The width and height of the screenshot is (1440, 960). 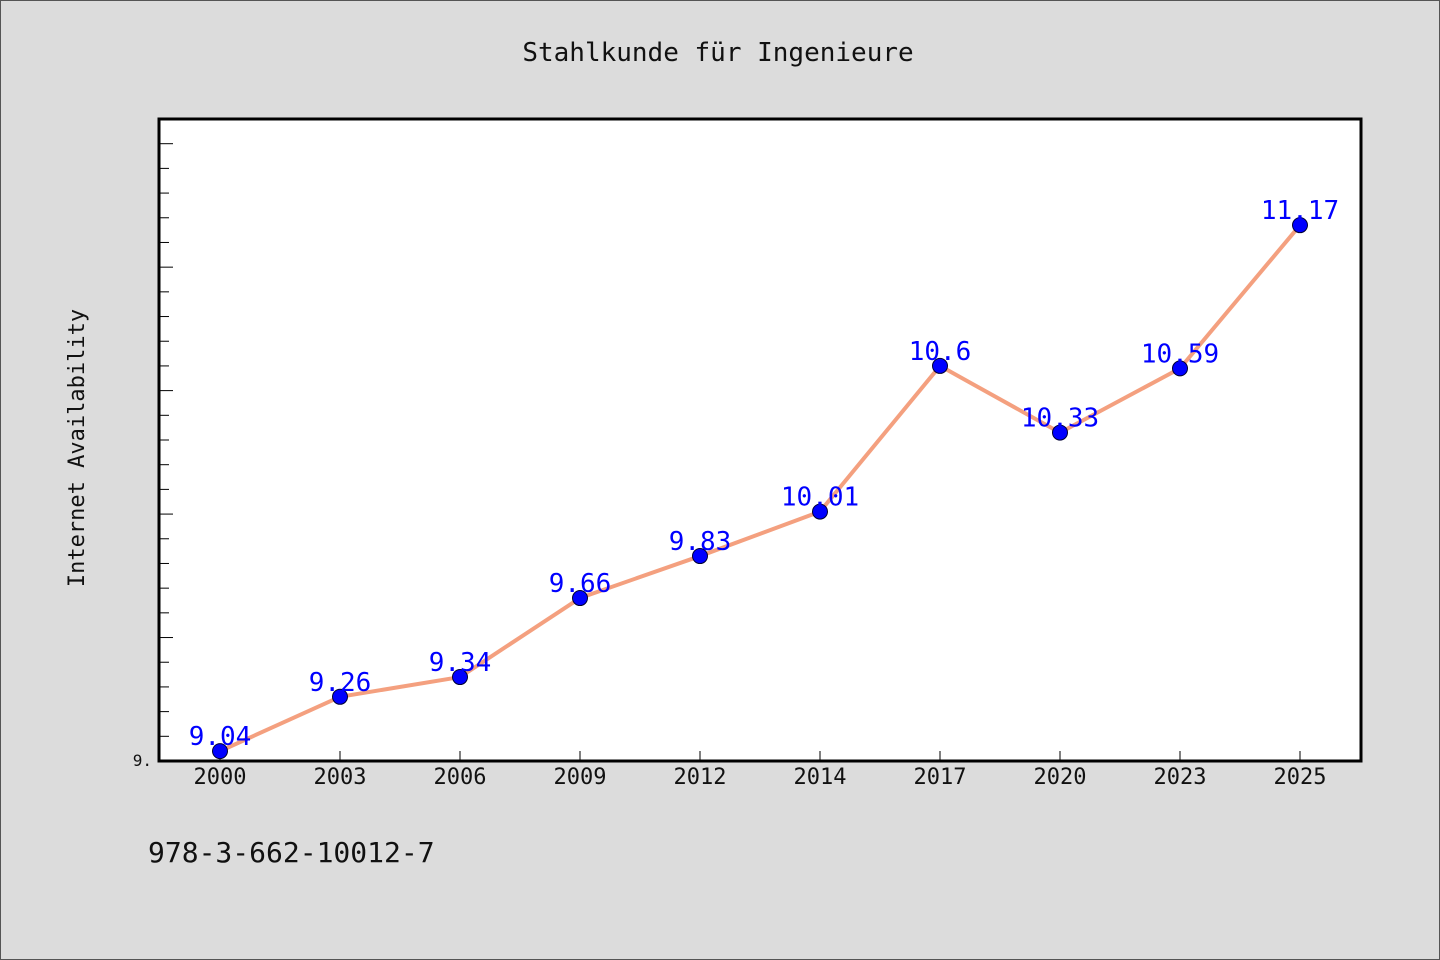 I want to click on data-point-2012, so click(x=700, y=556).